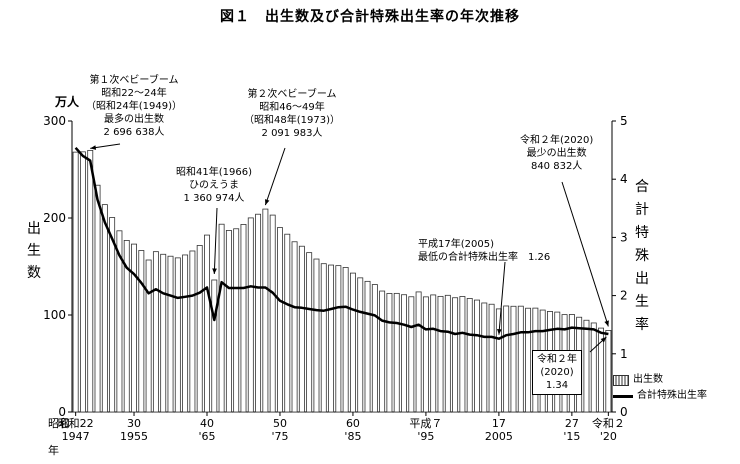 The image size is (740, 464). What do you see at coordinates (133, 119) in the screenshot?
I see `annotation-line: 最多の出生数` at bounding box center [133, 119].